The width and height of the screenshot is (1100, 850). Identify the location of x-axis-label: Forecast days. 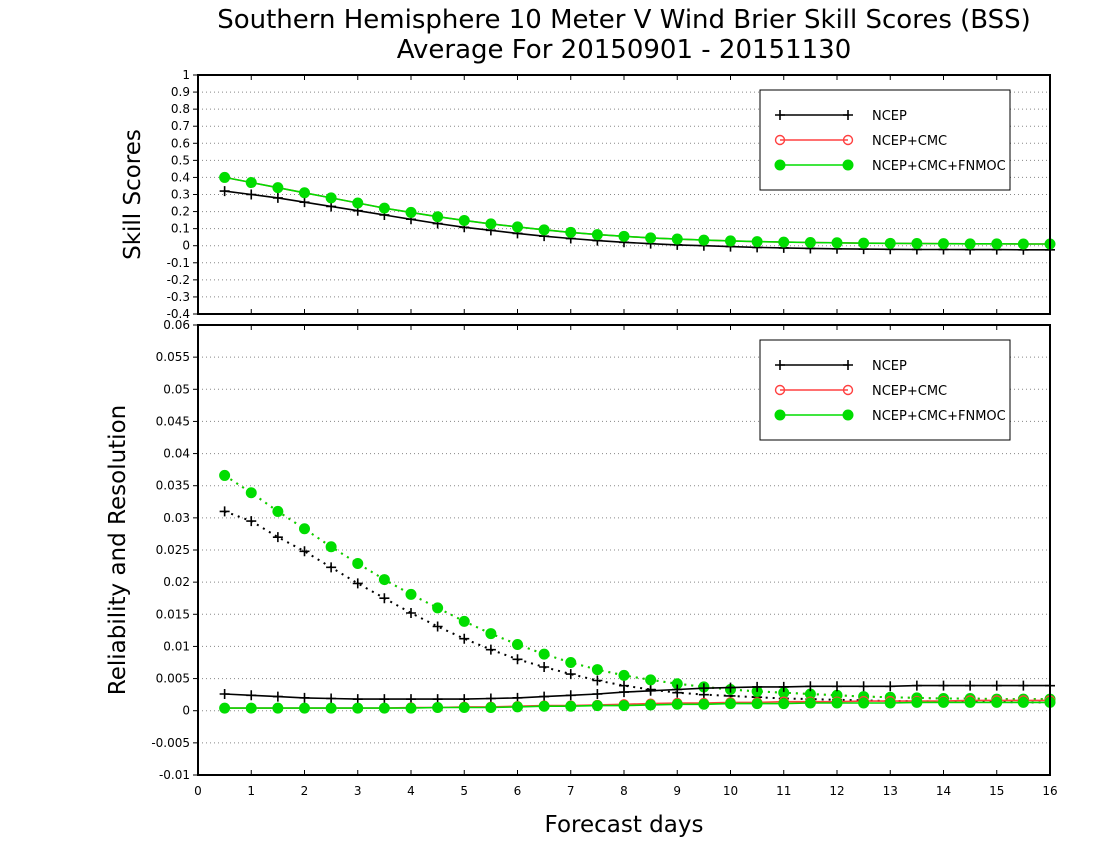
(624, 825).